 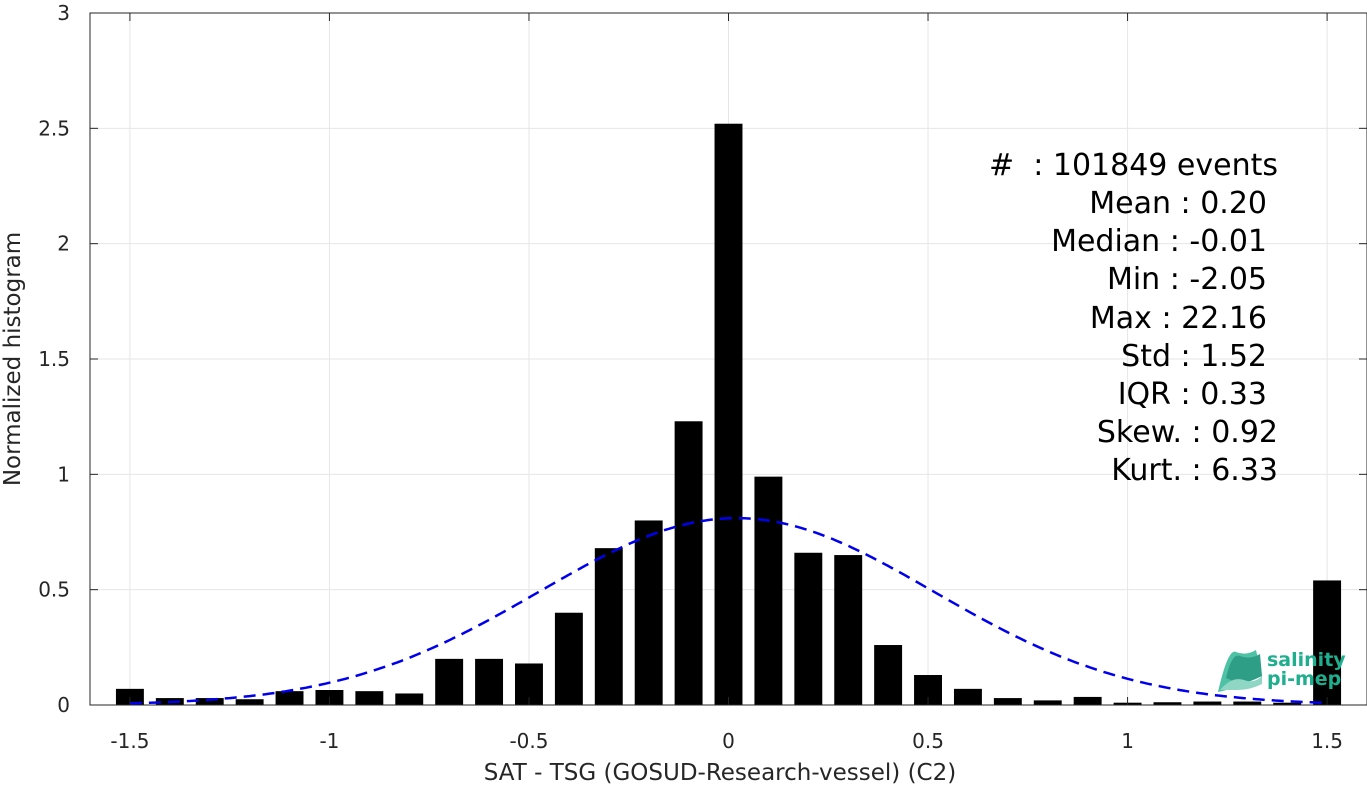 I want to click on y-axis-label: Normalized histogram, so click(x=13, y=359).